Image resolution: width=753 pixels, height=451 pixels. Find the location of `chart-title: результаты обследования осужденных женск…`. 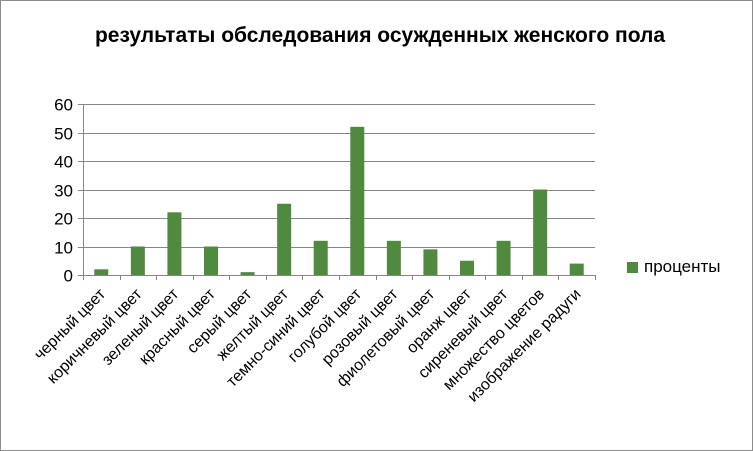

chart-title: результаты обследования осужденных женск… is located at coordinates (380, 35).